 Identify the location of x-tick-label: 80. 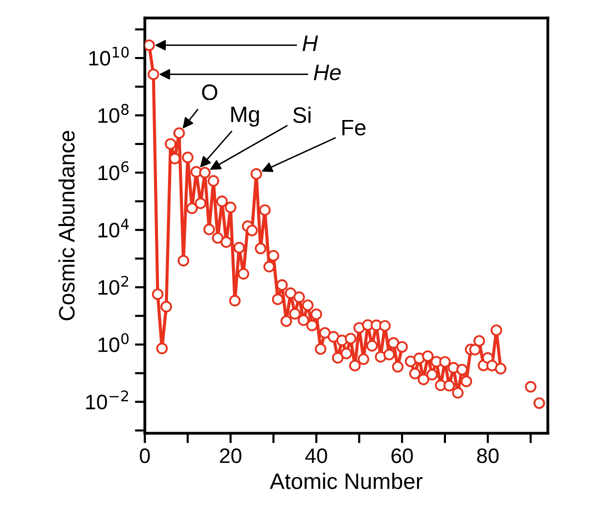
(488, 456).